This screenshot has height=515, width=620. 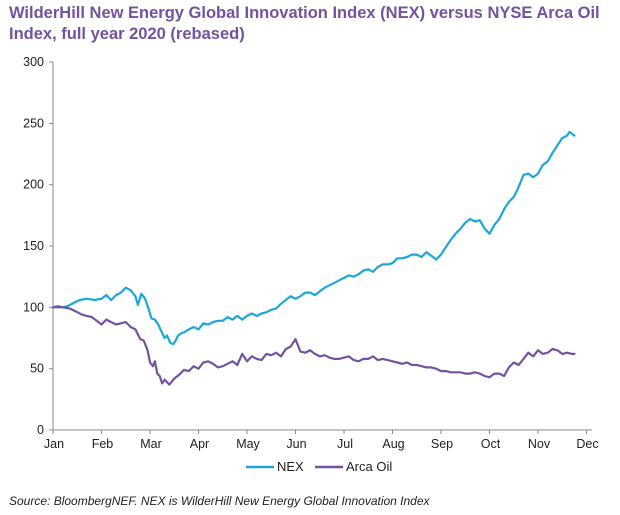 What do you see at coordinates (393, 444) in the screenshot?
I see `x-tick-label: Aug` at bounding box center [393, 444].